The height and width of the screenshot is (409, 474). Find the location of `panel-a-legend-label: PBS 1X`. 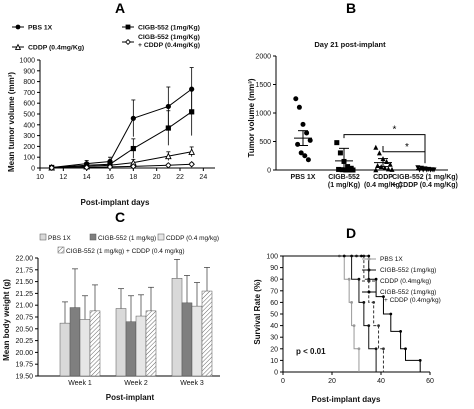

panel-a-legend-label: PBS 1X is located at coordinates (40, 28).